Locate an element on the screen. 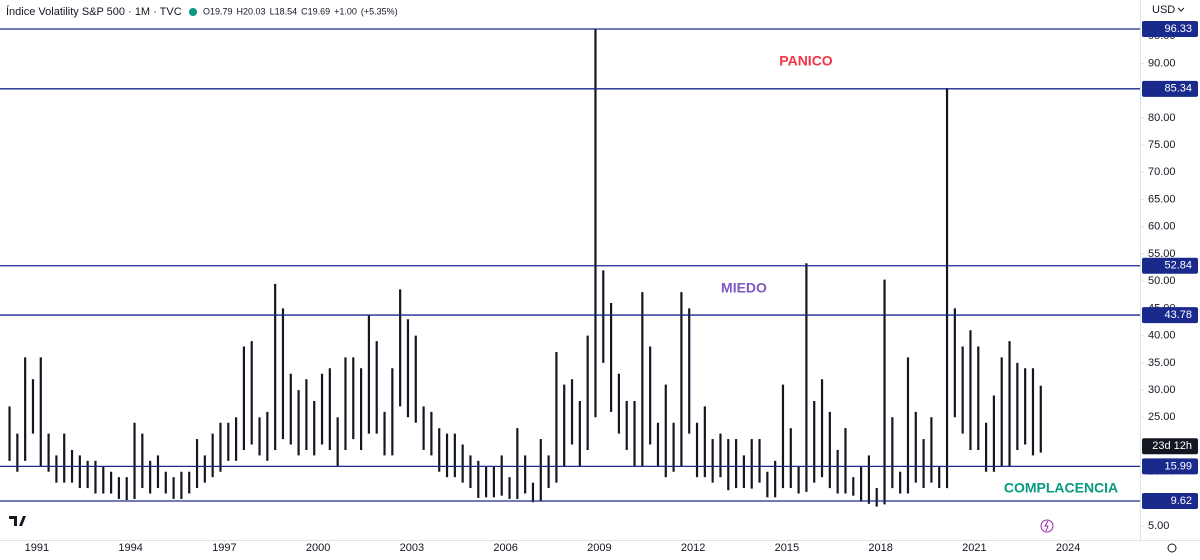  y-tick-label: 40.00 is located at coordinates (1162, 336).